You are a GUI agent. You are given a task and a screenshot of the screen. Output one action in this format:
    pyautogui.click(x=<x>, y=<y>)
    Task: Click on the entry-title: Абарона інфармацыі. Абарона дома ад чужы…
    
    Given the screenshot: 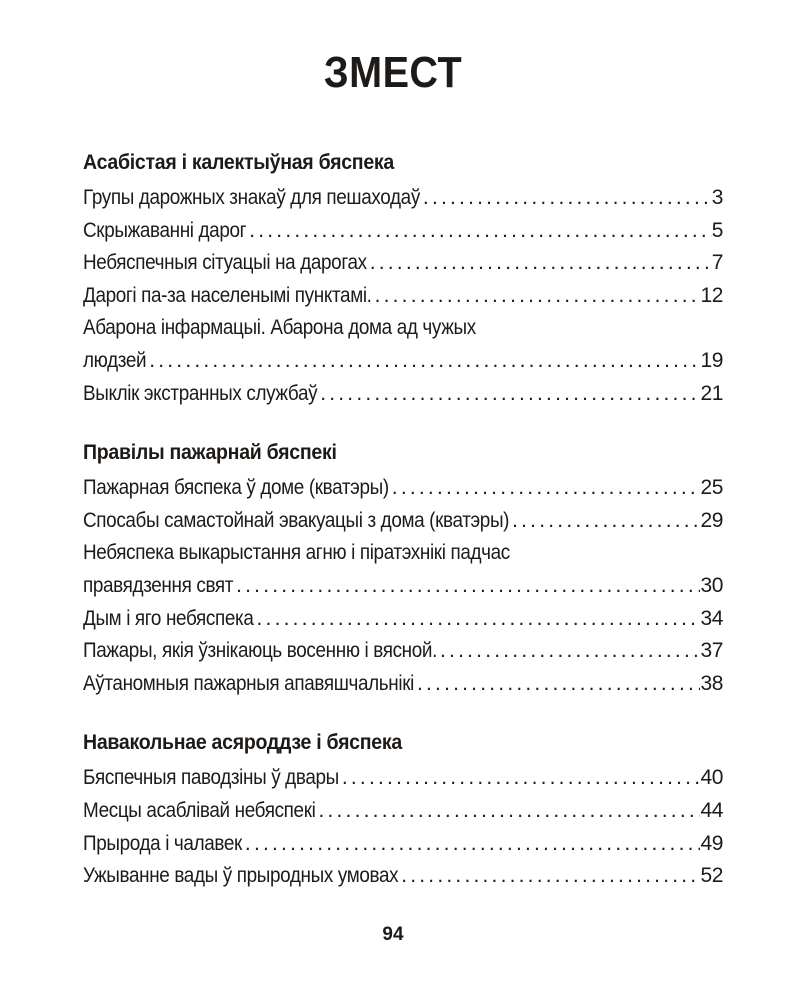 What is the action you would take?
    pyautogui.click(x=279, y=328)
    